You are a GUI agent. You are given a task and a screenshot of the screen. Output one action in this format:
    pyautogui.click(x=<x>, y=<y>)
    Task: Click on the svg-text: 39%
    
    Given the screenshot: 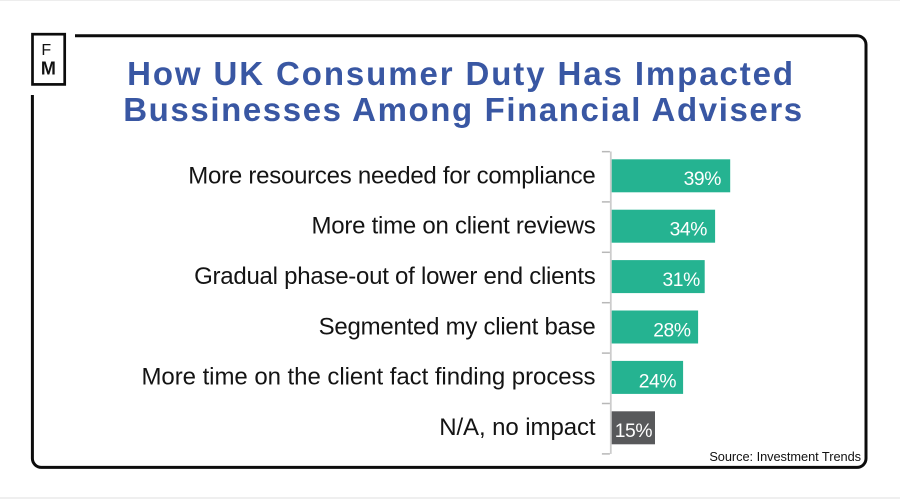 What is the action you would take?
    pyautogui.click(x=703, y=179)
    